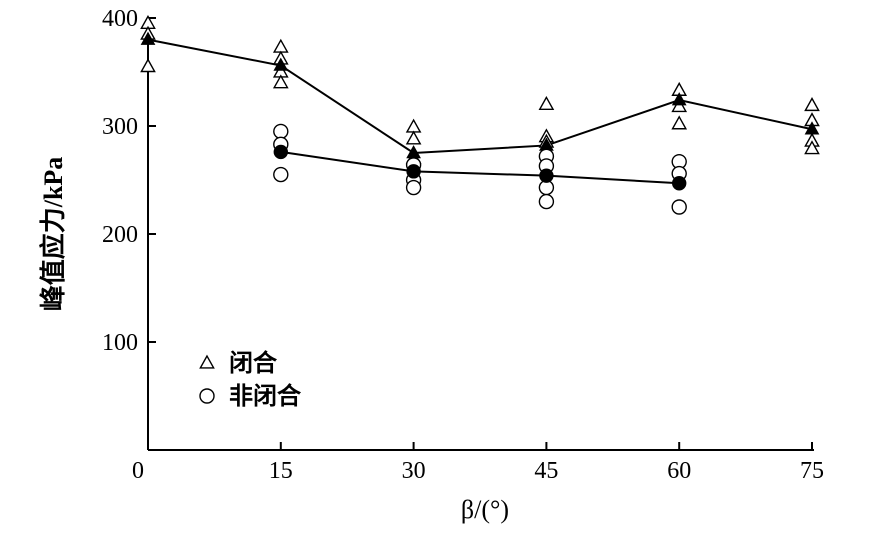  I want to click on legend-marker-triangle, so click(207, 361).